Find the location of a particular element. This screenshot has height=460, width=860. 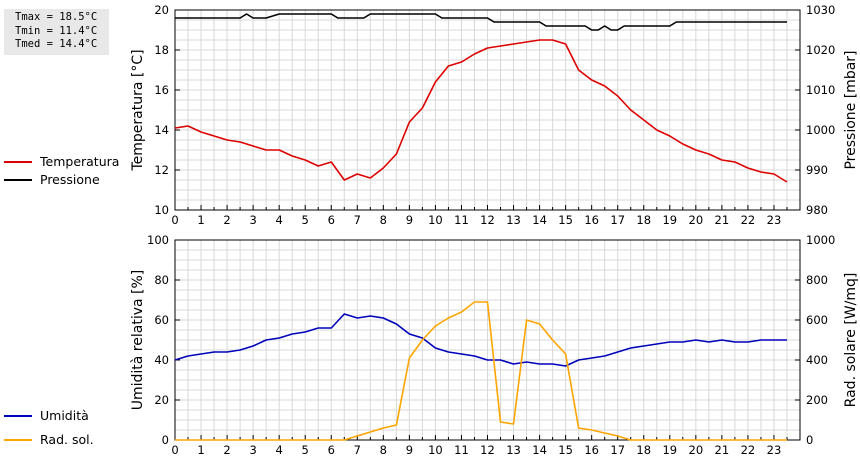

y-right-tick-label: 1020 is located at coordinates (820, 50).